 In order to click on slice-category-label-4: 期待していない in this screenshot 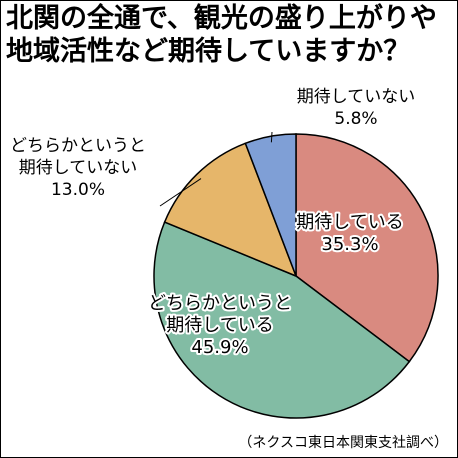, I will do `click(356, 97)`.